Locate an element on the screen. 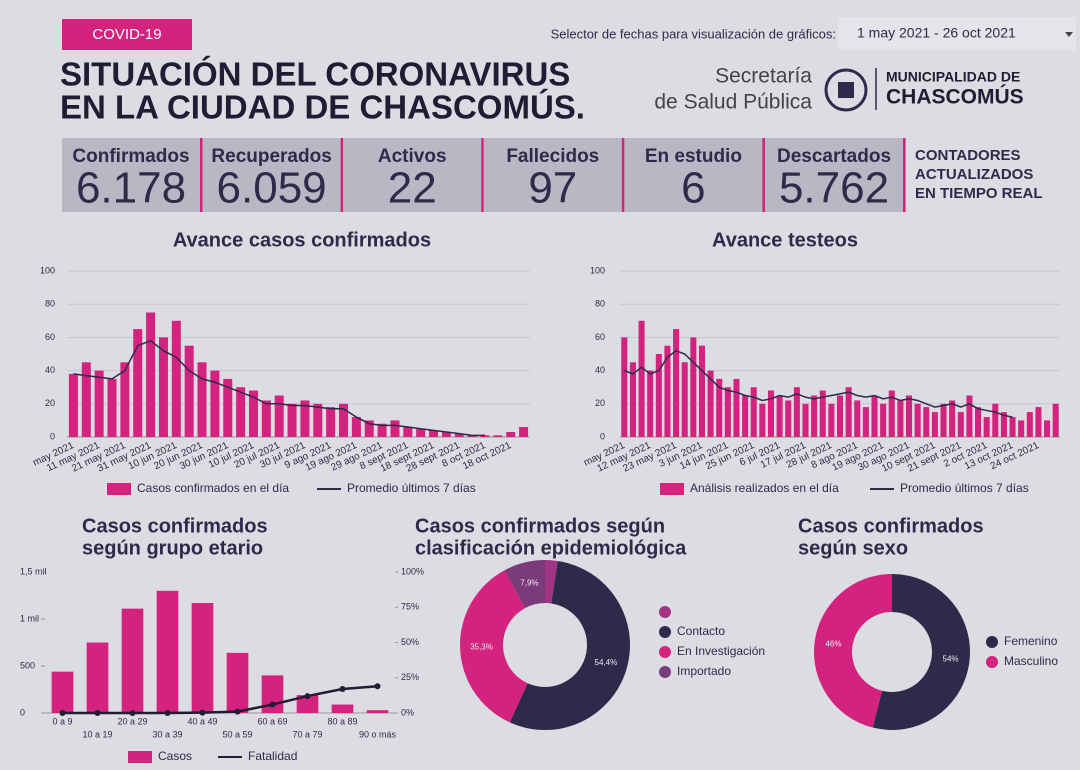  date-range: 1 may 2021 - 26 oct 2021 is located at coordinates (936, 33).